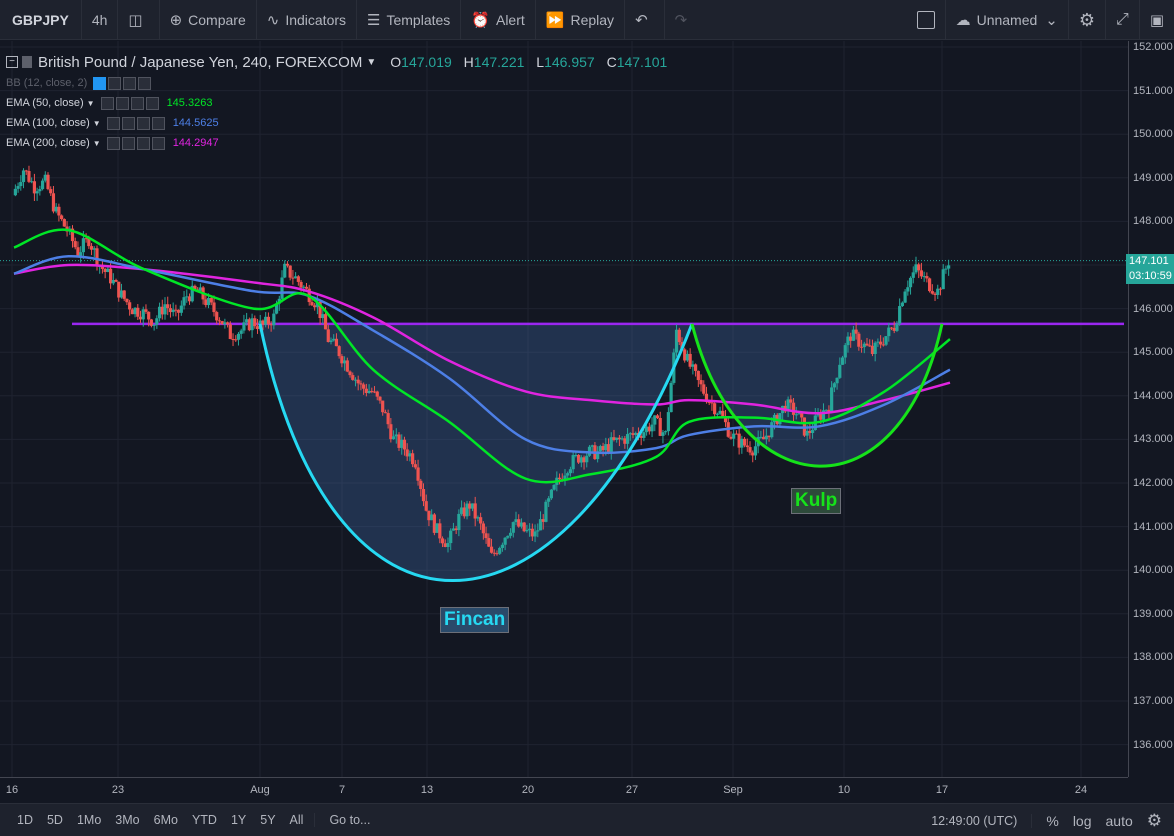 This screenshot has width=1174, height=836. Describe the element at coordinates (1087, 20) in the screenshot. I see `settings-button: ⚙` at that location.